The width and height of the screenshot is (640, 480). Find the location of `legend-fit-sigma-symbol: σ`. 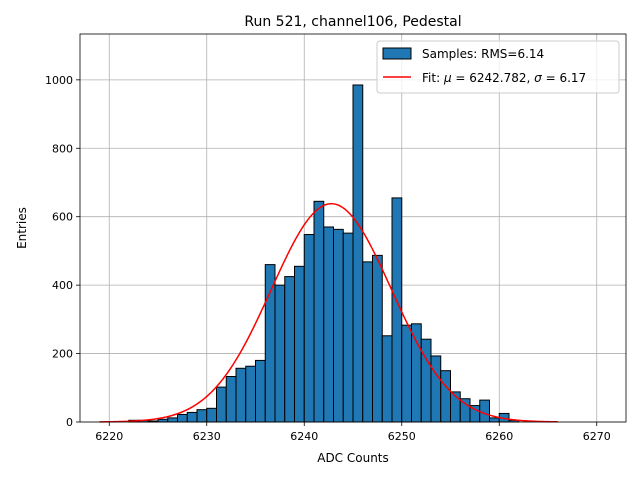

legend-fit-sigma-symbol: σ is located at coordinates (538, 78).